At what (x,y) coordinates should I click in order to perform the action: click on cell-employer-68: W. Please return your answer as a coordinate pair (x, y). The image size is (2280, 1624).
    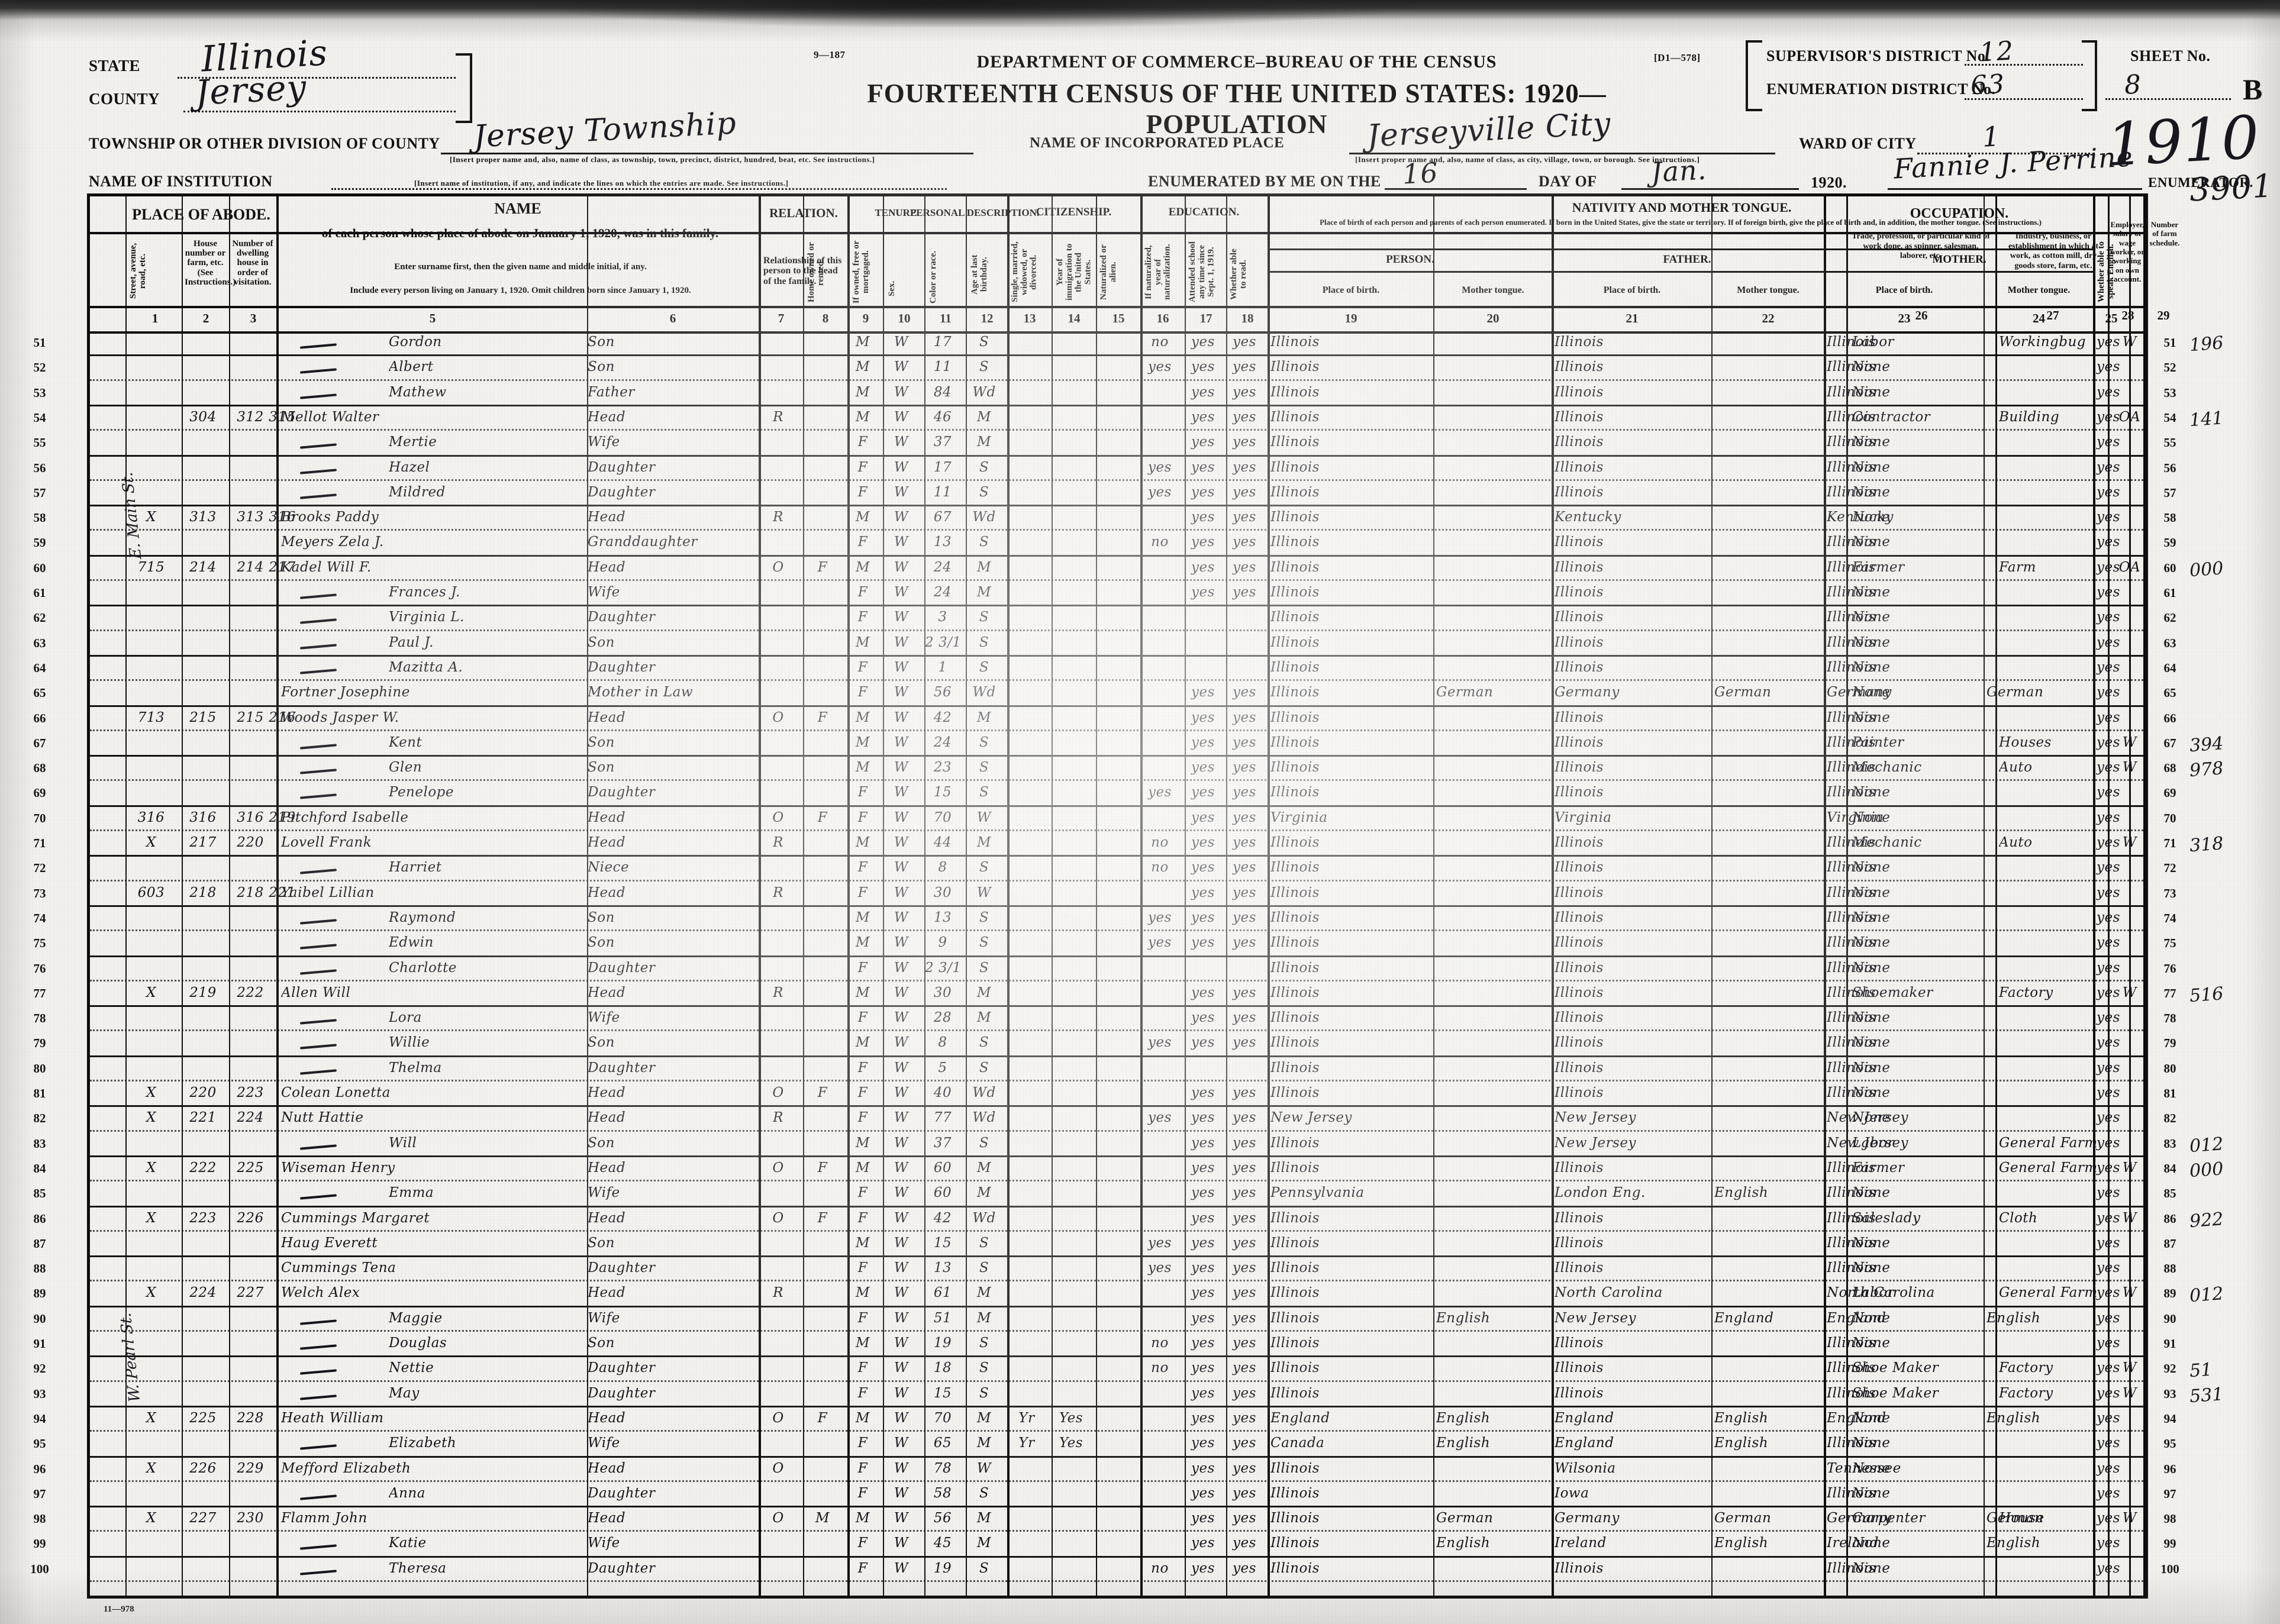
    Looking at the image, I should click on (2129, 768).